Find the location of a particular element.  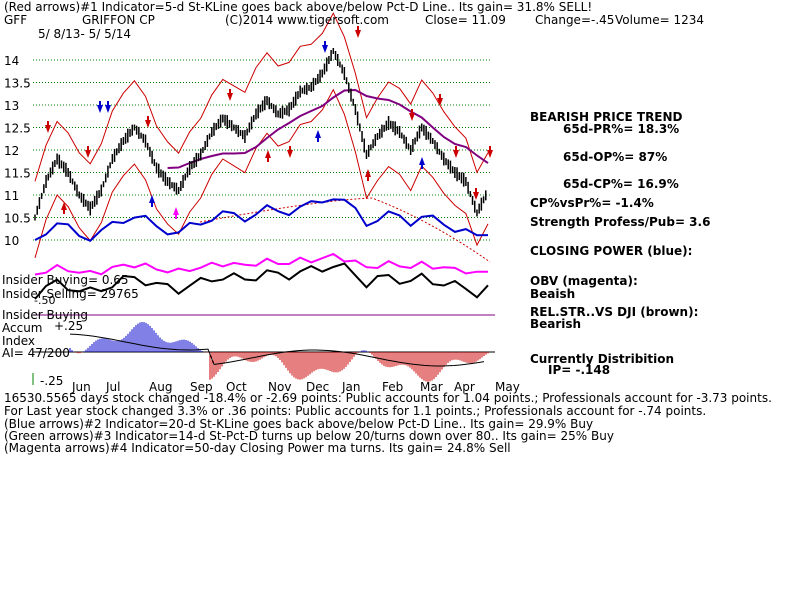

month-label: Sep is located at coordinates (201, 387).